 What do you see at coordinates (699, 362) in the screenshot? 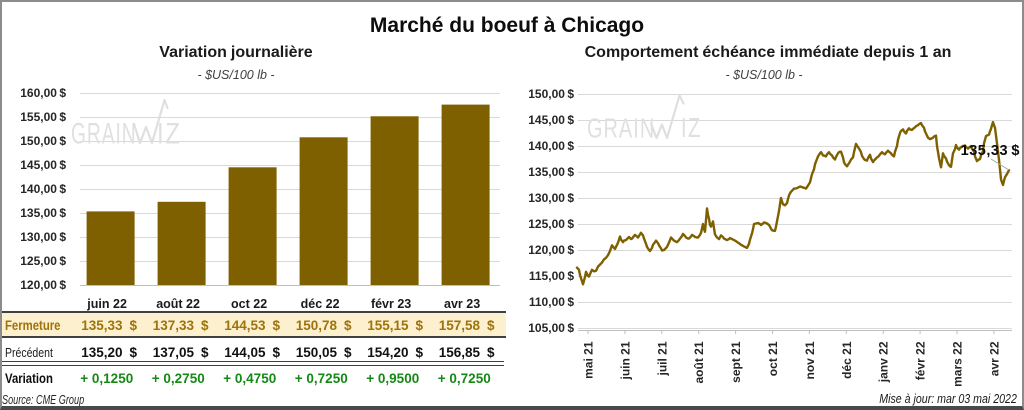
I see `svg-text: août 21` at bounding box center [699, 362].